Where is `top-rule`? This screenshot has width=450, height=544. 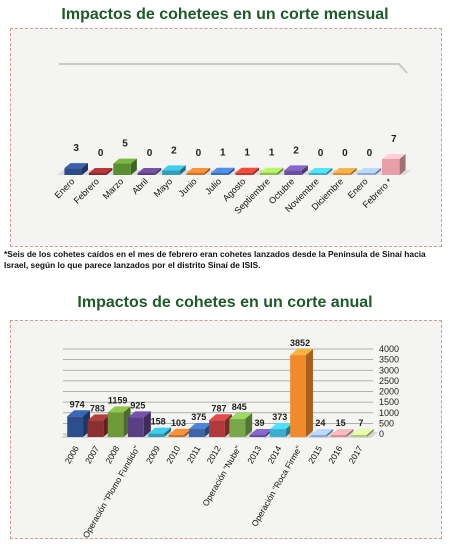 top-rule is located at coordinates (233, 68).